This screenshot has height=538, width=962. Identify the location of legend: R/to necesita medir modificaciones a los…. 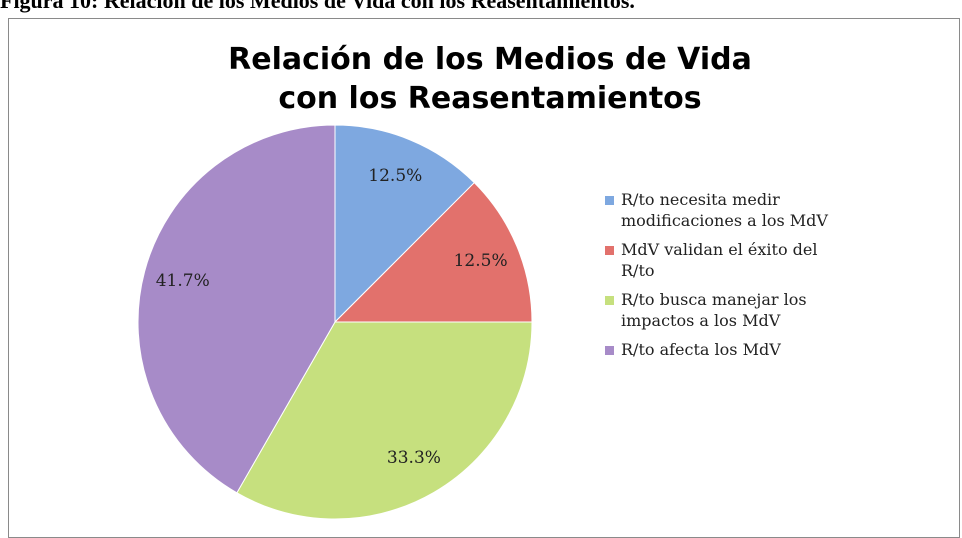
(725, 278).